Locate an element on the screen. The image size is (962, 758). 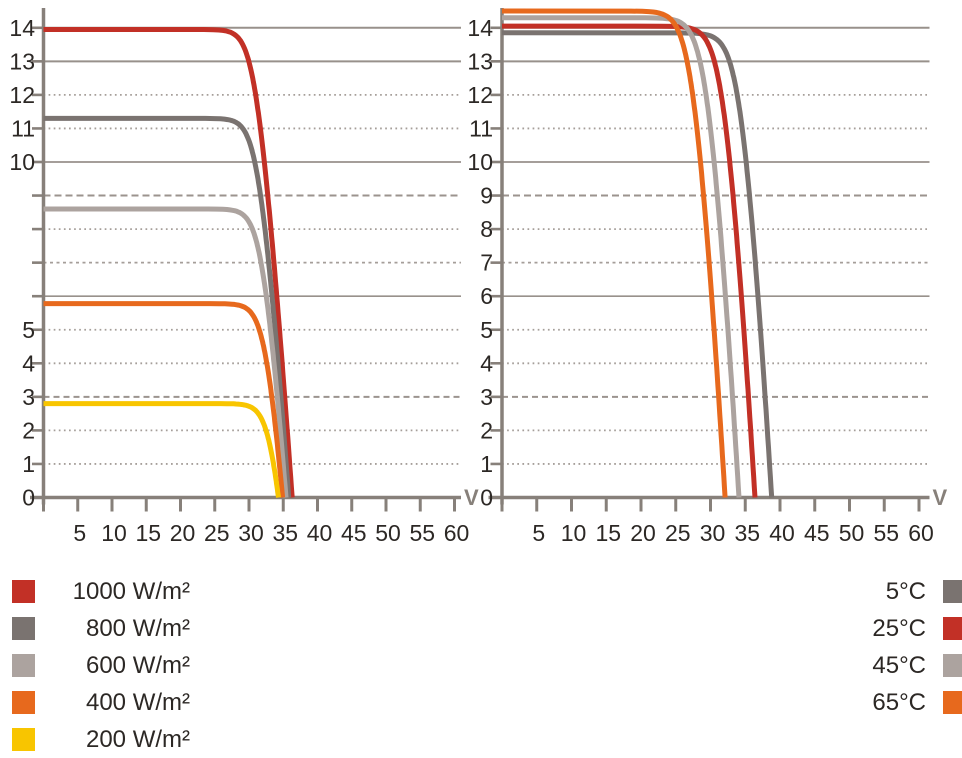
legend-item: 800 W/m² is located at coordinates (101, 628).